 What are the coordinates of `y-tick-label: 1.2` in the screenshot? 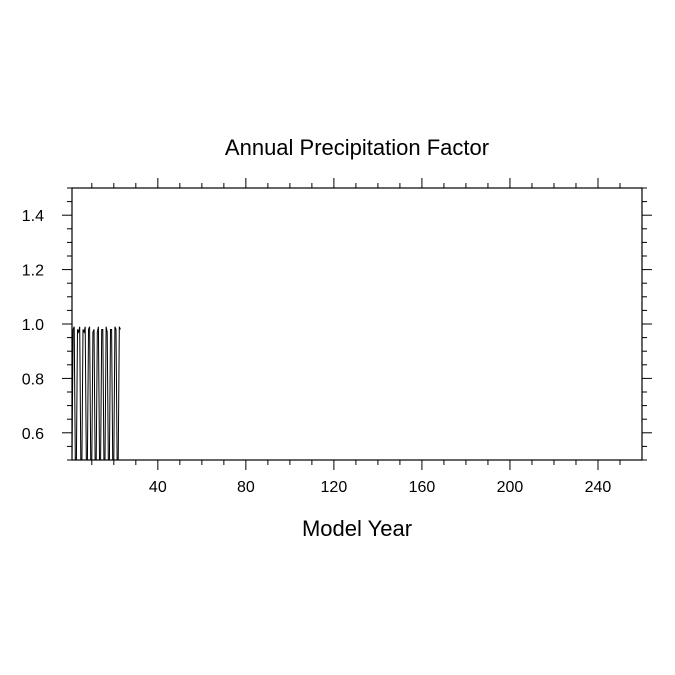 It's located at (33, 271).